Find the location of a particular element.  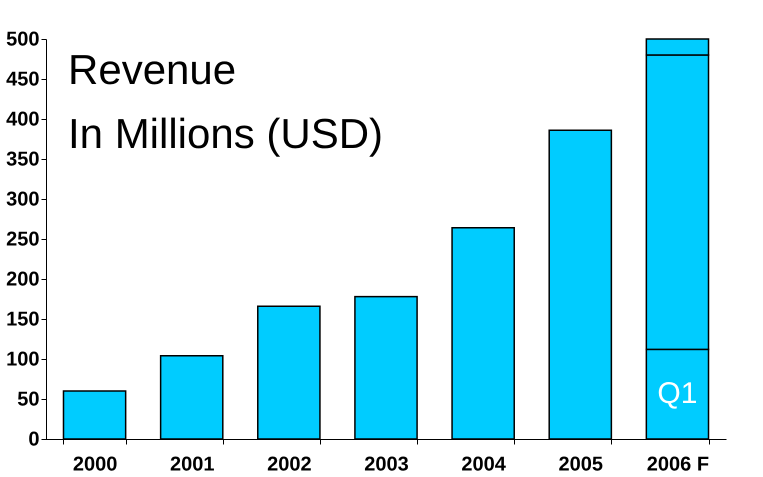

x-tick-label: 2000 is located at coordinates (95, 465).